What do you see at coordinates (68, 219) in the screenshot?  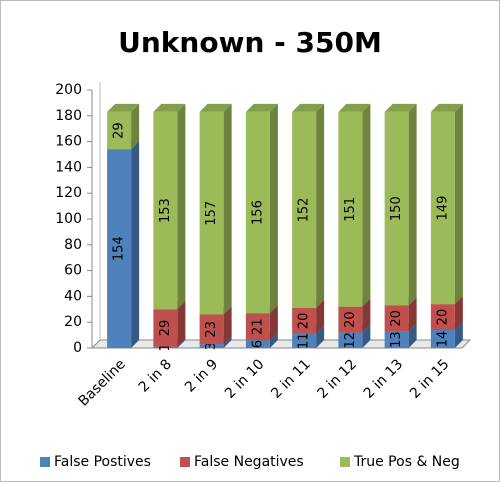 I see `y-tick-label: 100` at bounding box center [68, 219].